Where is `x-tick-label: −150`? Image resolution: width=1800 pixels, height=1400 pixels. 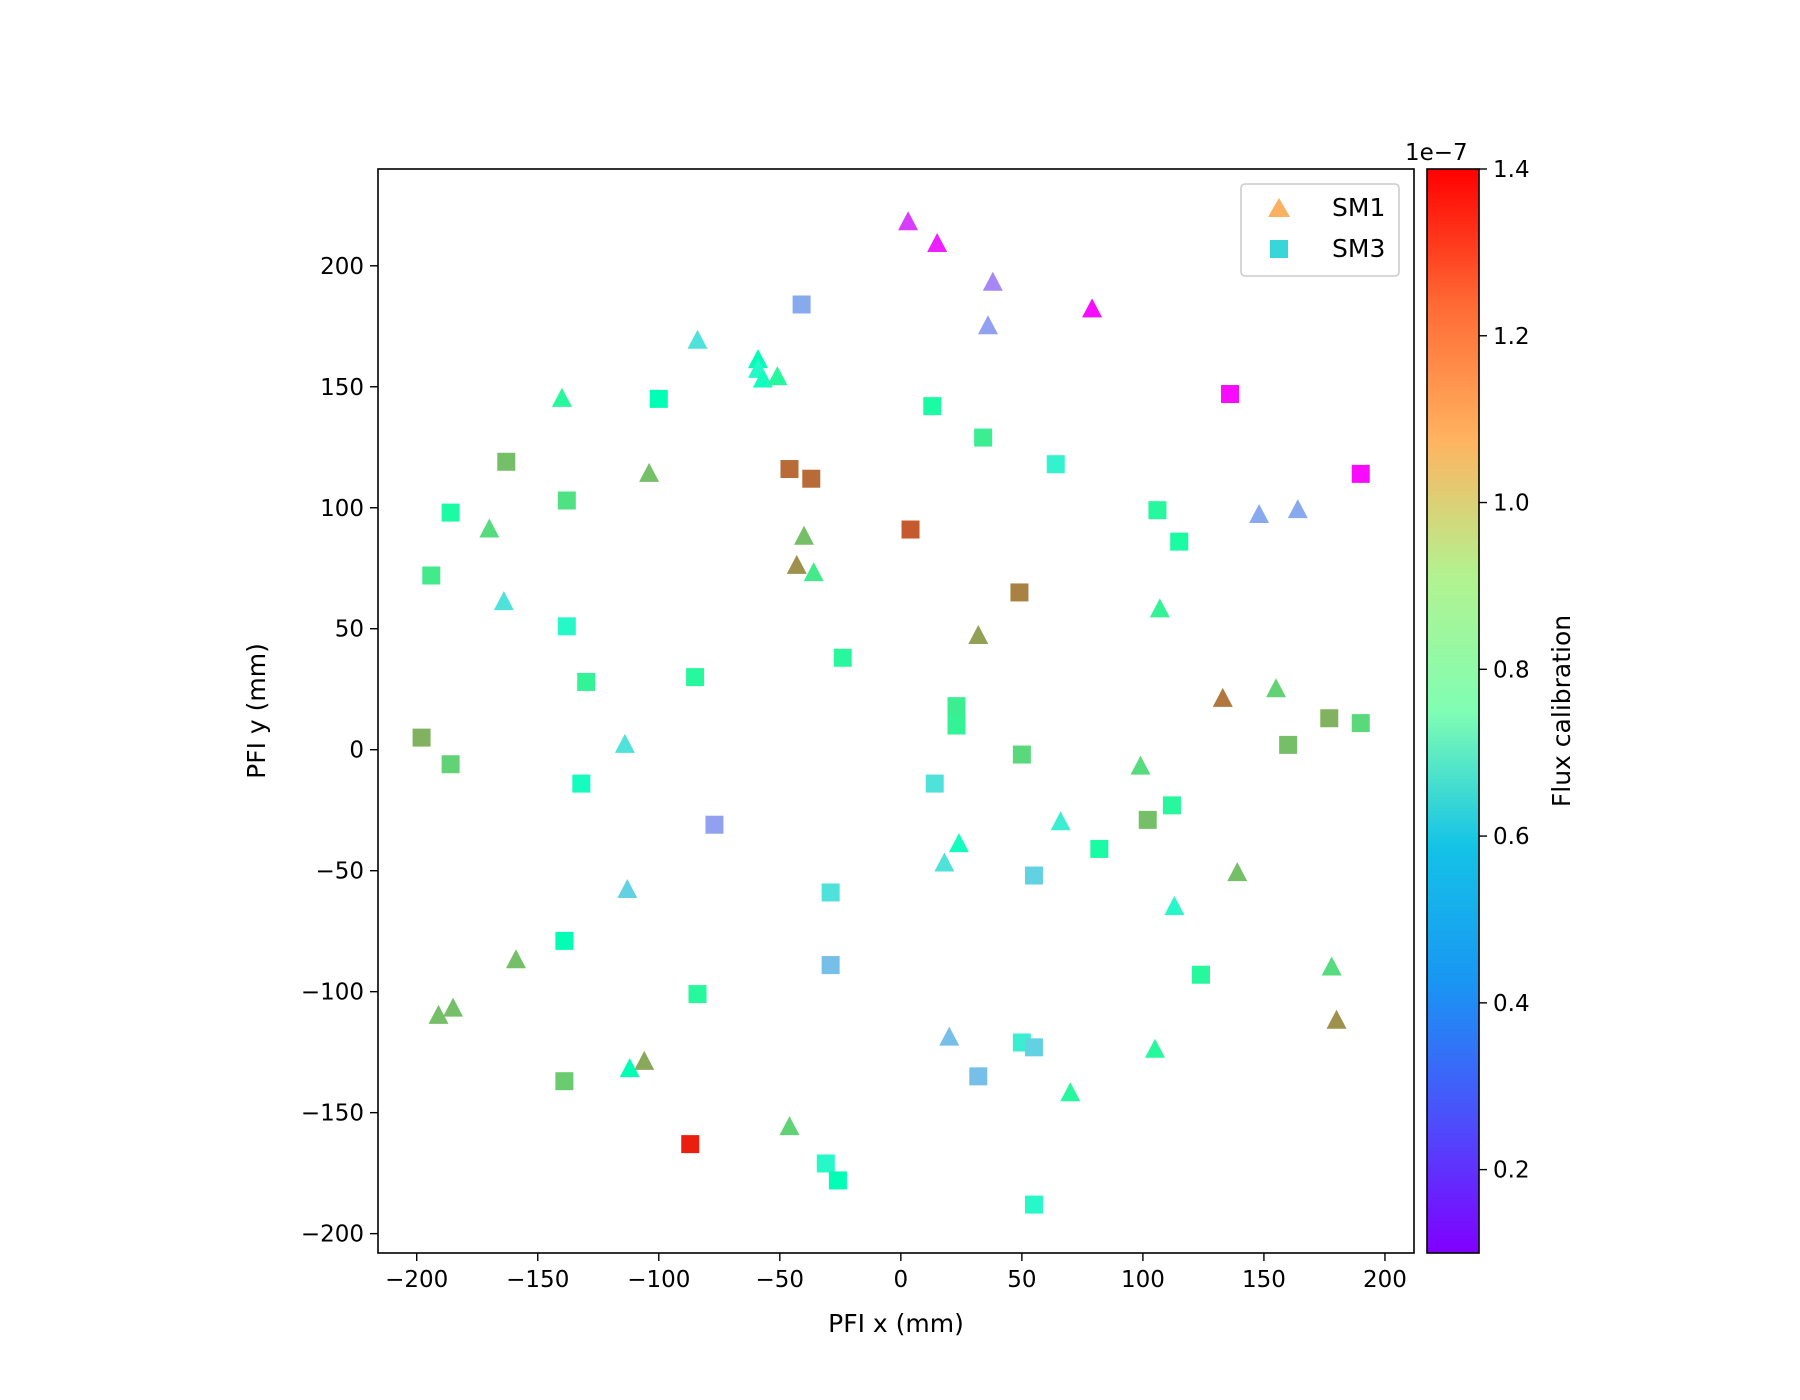 x-tick-label: −150 is located at coordinates (537, 1280).